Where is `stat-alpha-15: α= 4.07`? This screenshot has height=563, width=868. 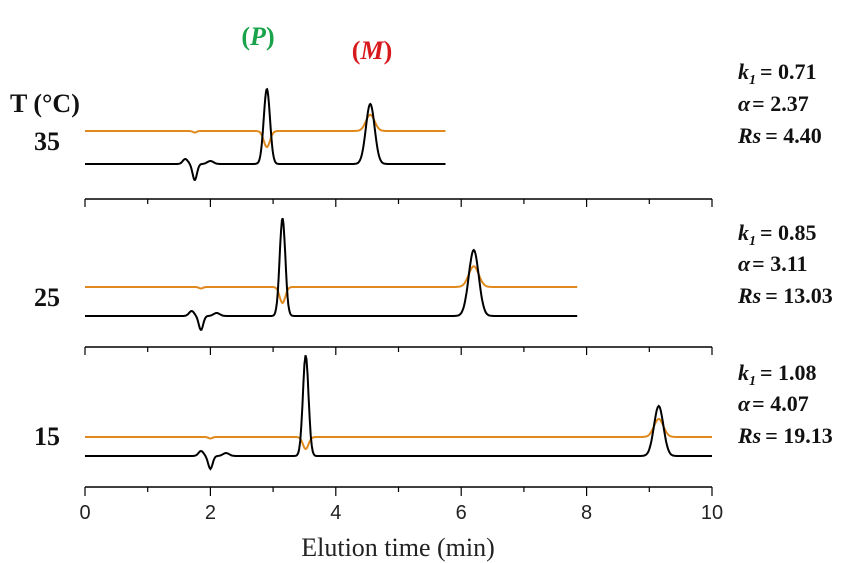 stat-alpha-15: α= 4.07 is located at coordinates (773, 403).